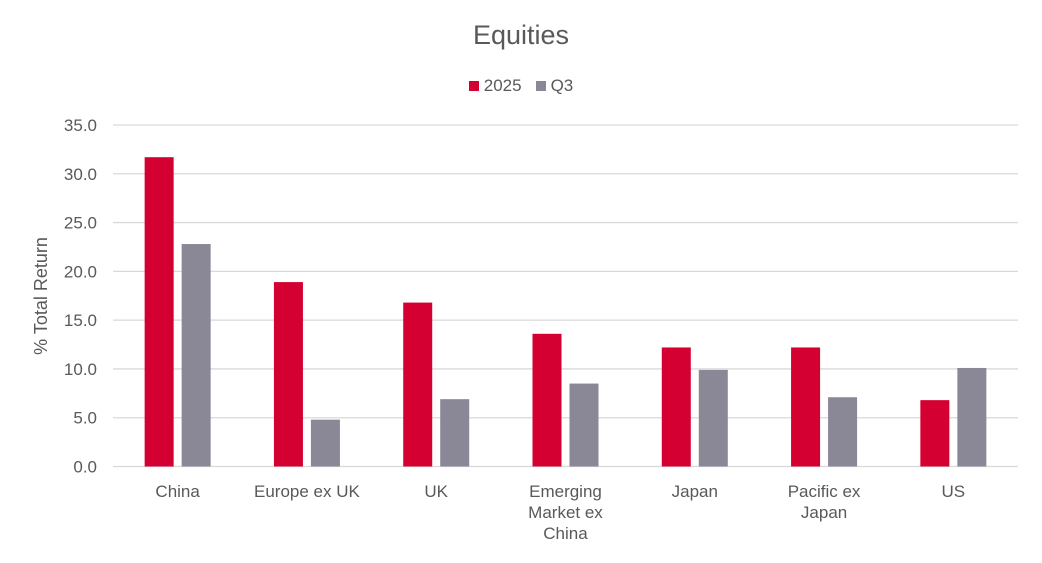 The width and height of the screenshot is (1042, 563). I want to click on y-axis-label: % Total Return, so click(41, 296).